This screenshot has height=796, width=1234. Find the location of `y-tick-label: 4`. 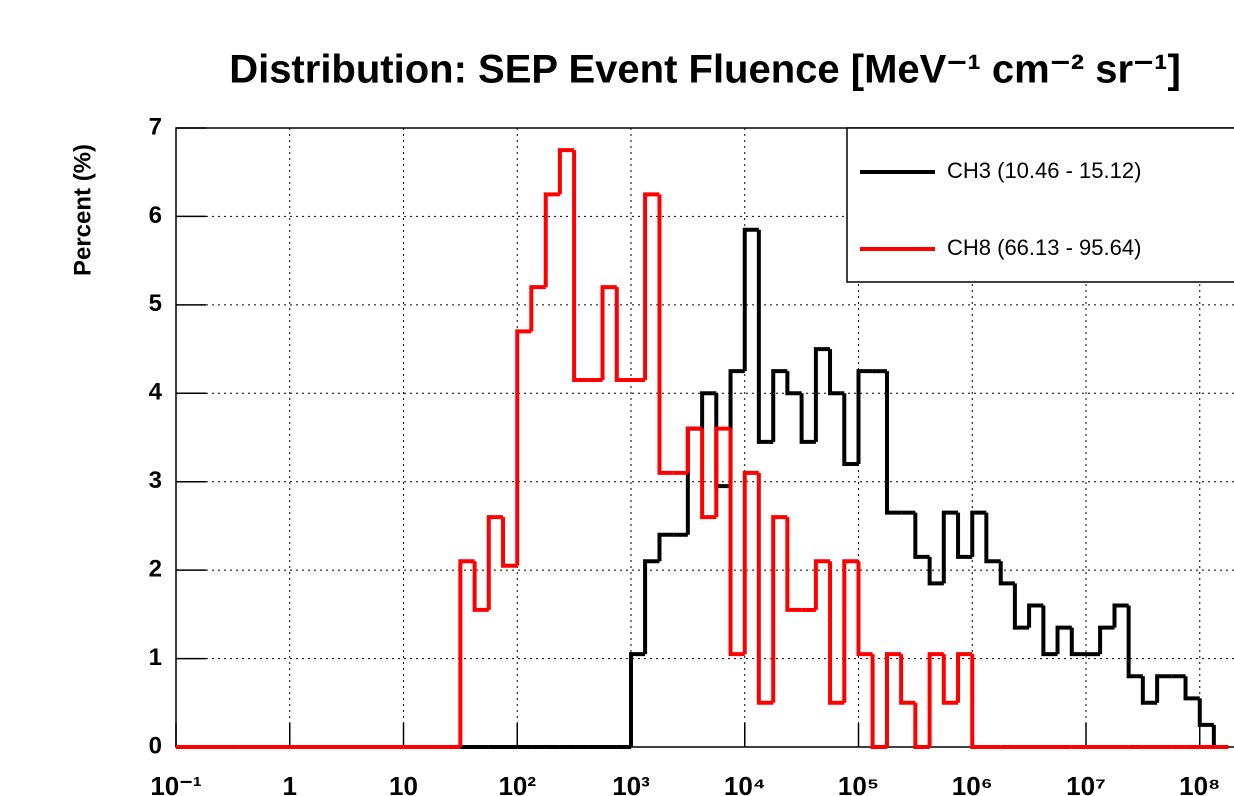

y-tick-label: 4 is located at coordinates (156, 392).